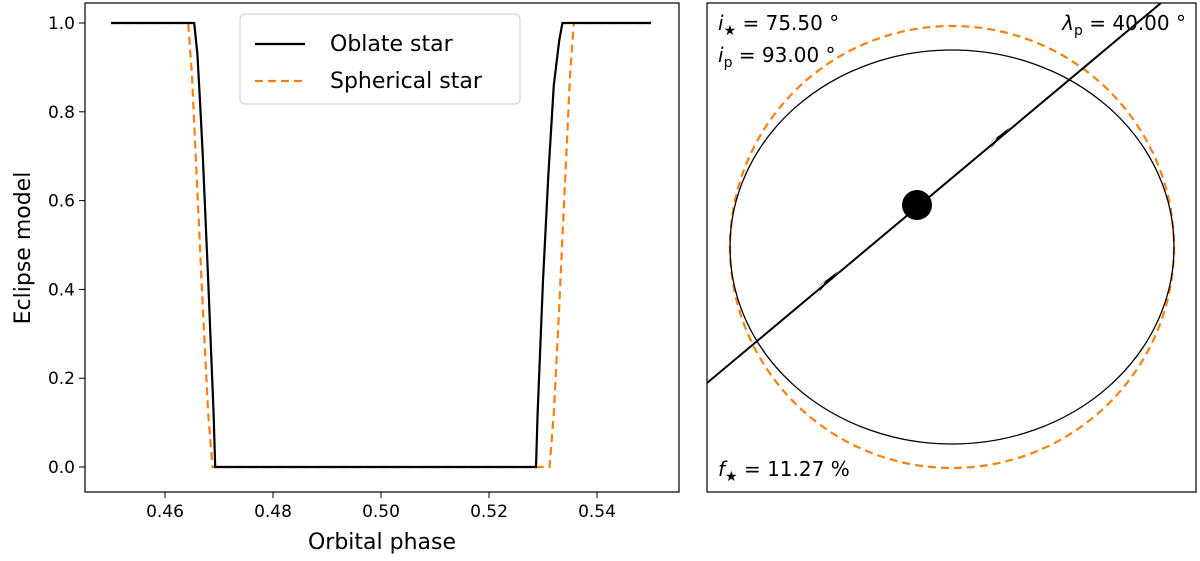 The height and width of the screenshot is (561, 1200). I want to click on y-tick-label: 0.6, so click(61, 202).